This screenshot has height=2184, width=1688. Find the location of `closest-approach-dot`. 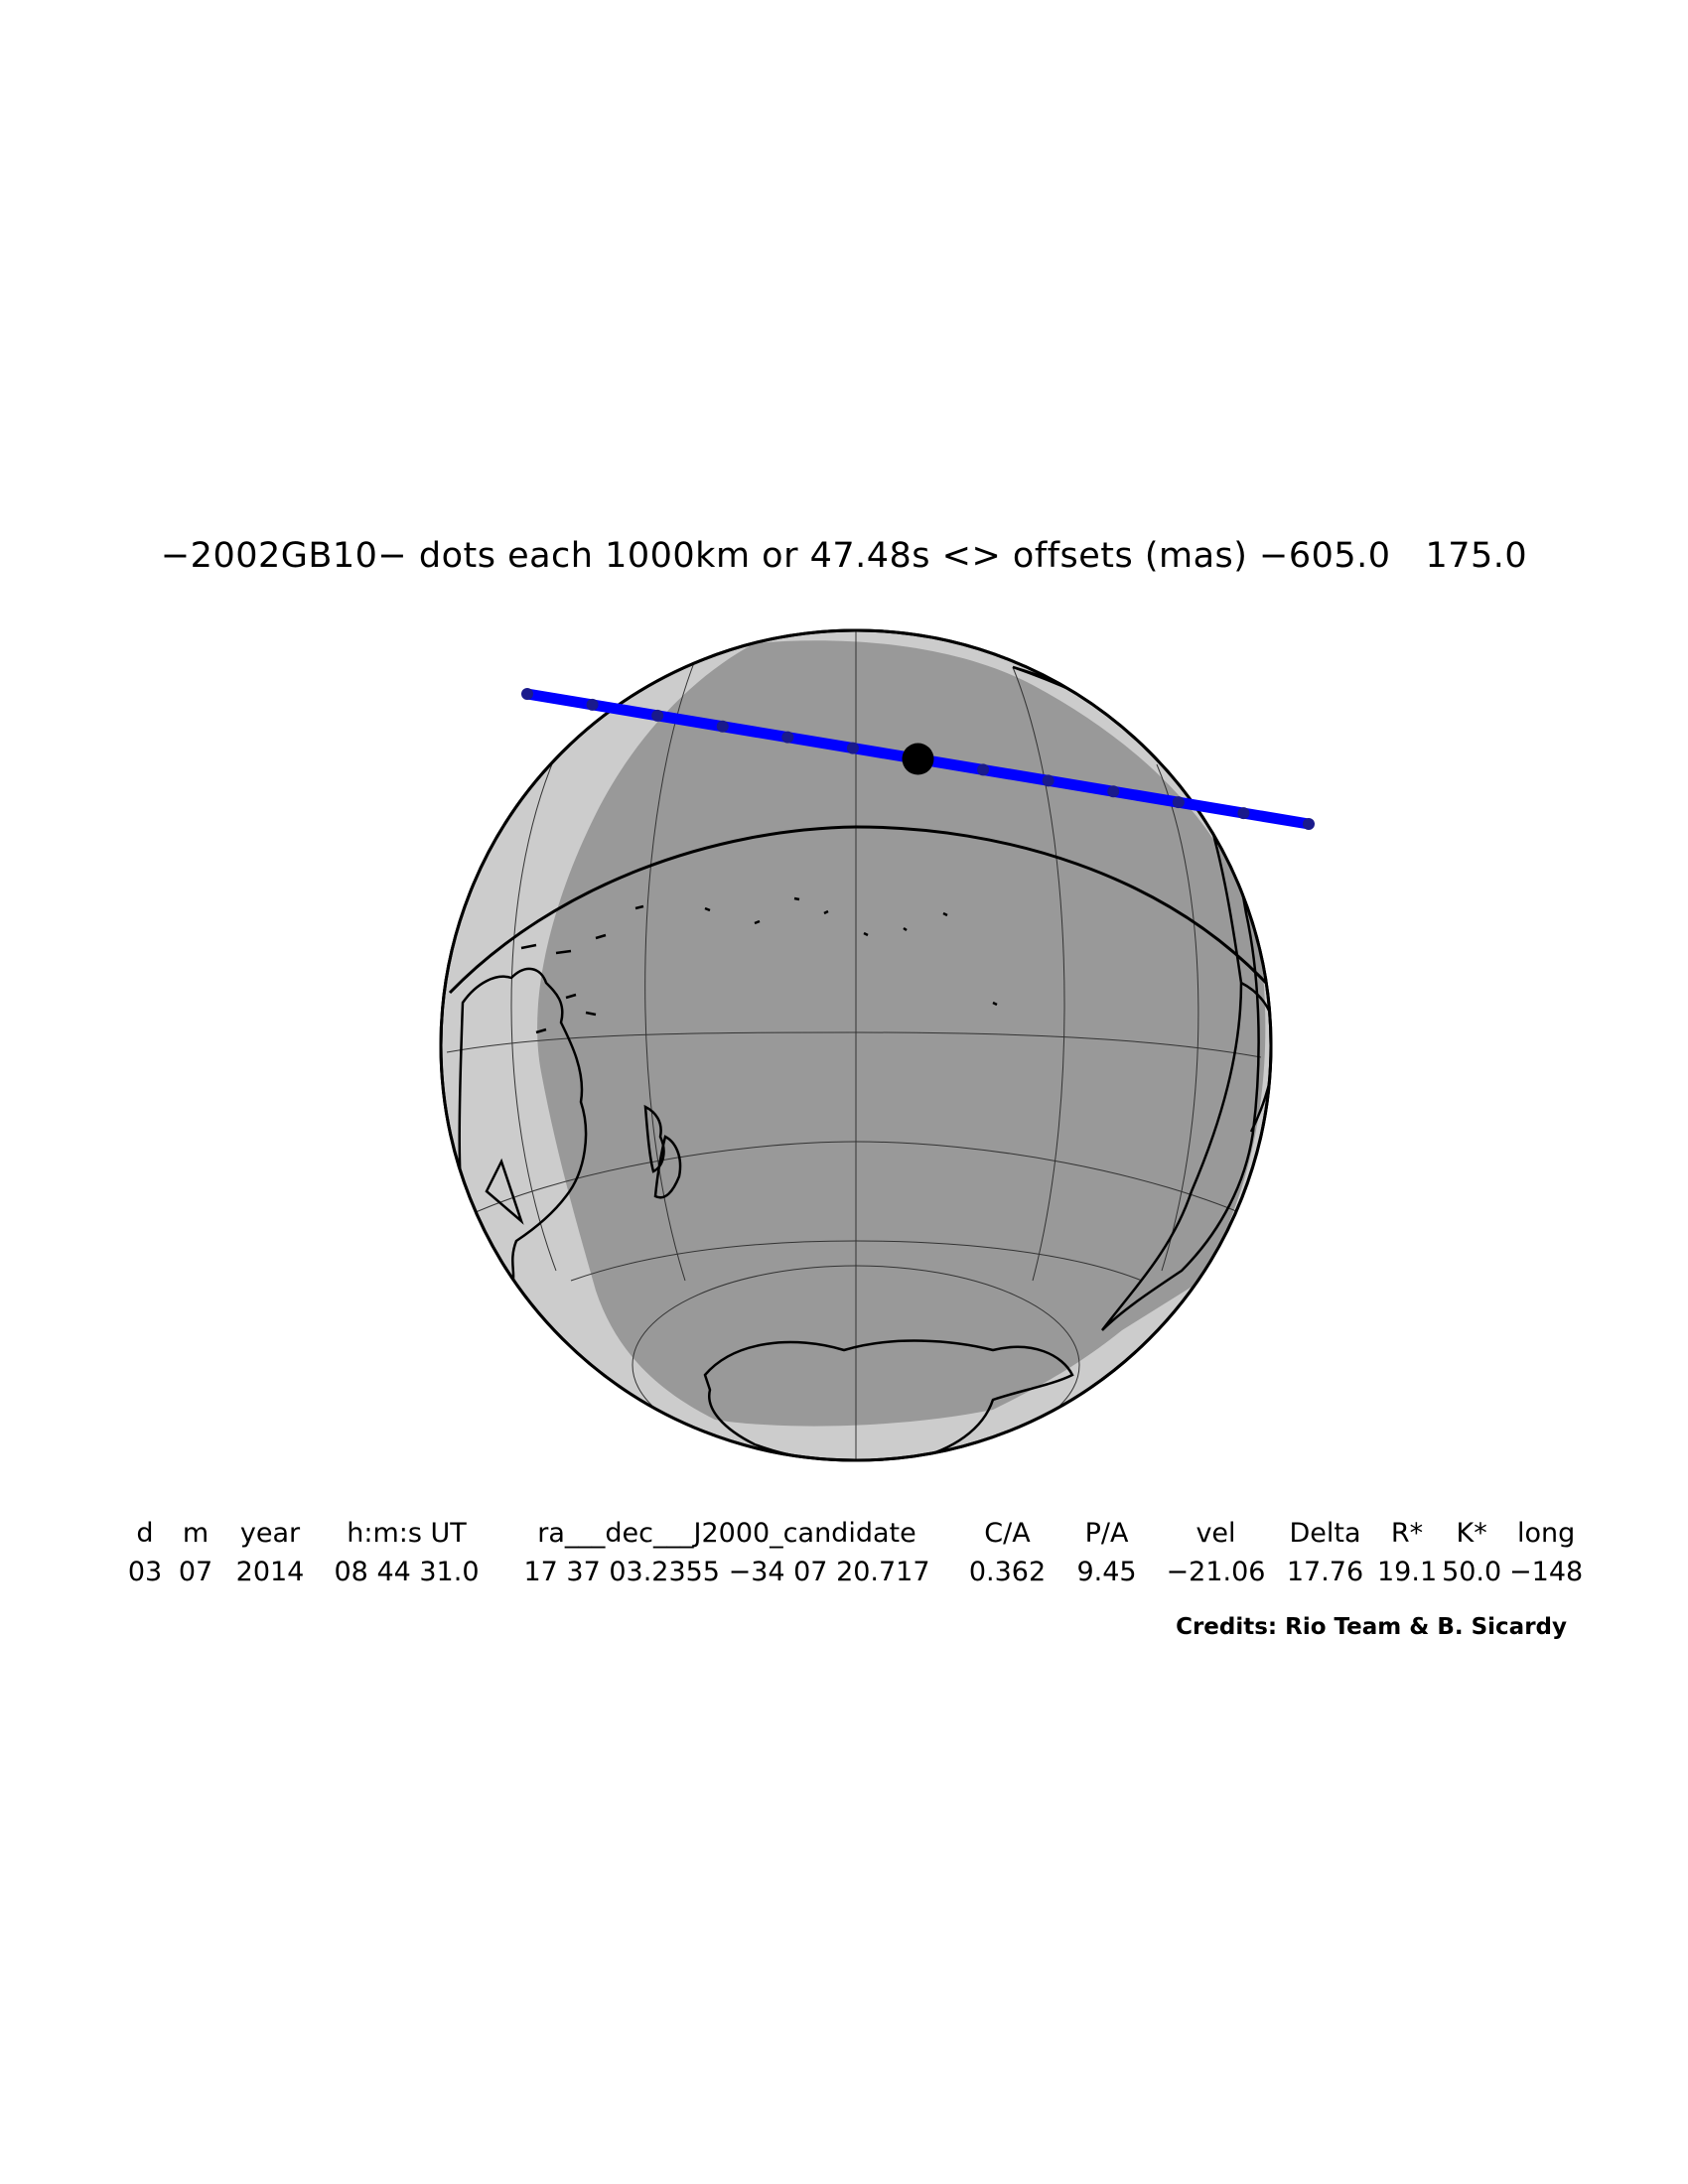

closest-approach-dot is located at coordinates (918, 759).